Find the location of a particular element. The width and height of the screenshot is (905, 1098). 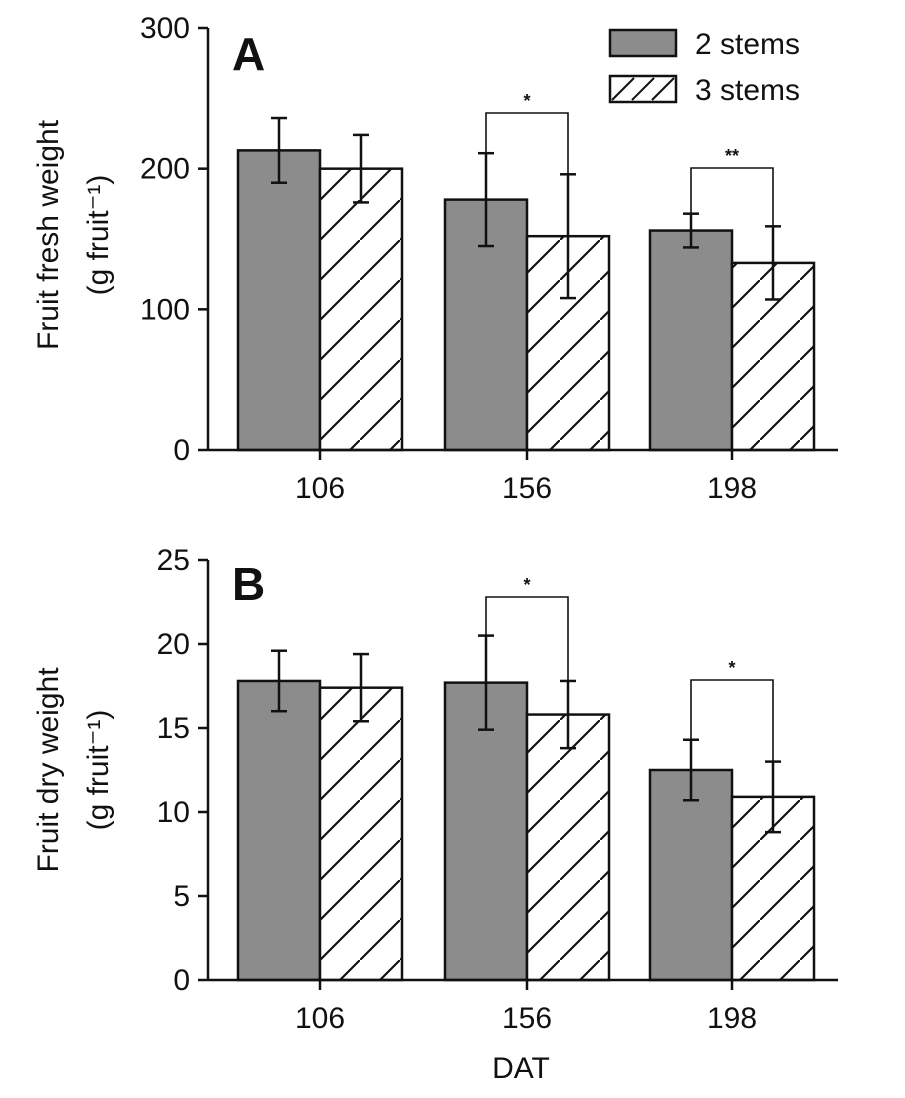

panel-a-ylabel: Fruit fresh weight is located at coordinates (48, 234).